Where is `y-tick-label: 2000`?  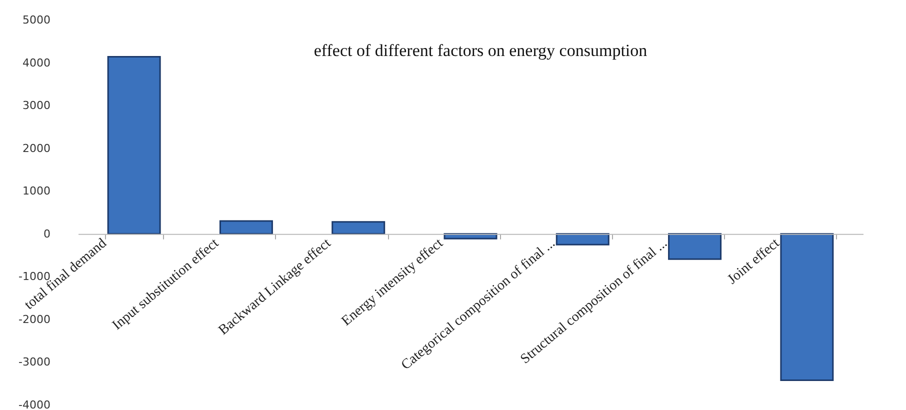 y-tick-label: 2000 is located at coordinates (36, 148).